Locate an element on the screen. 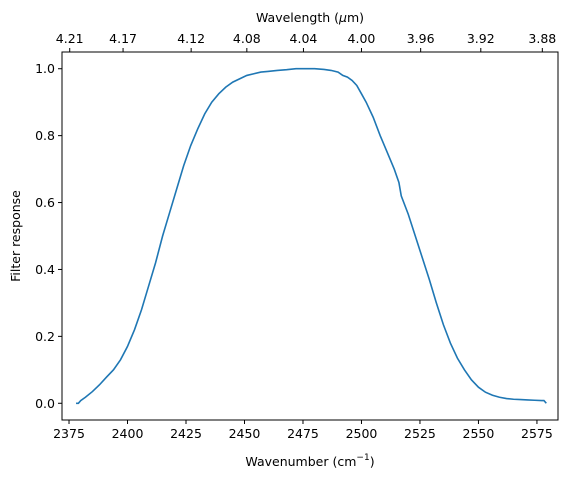 This screenshot has width=570, height=480. x-tick-label: 2575 is located at coordinates (537, 433).